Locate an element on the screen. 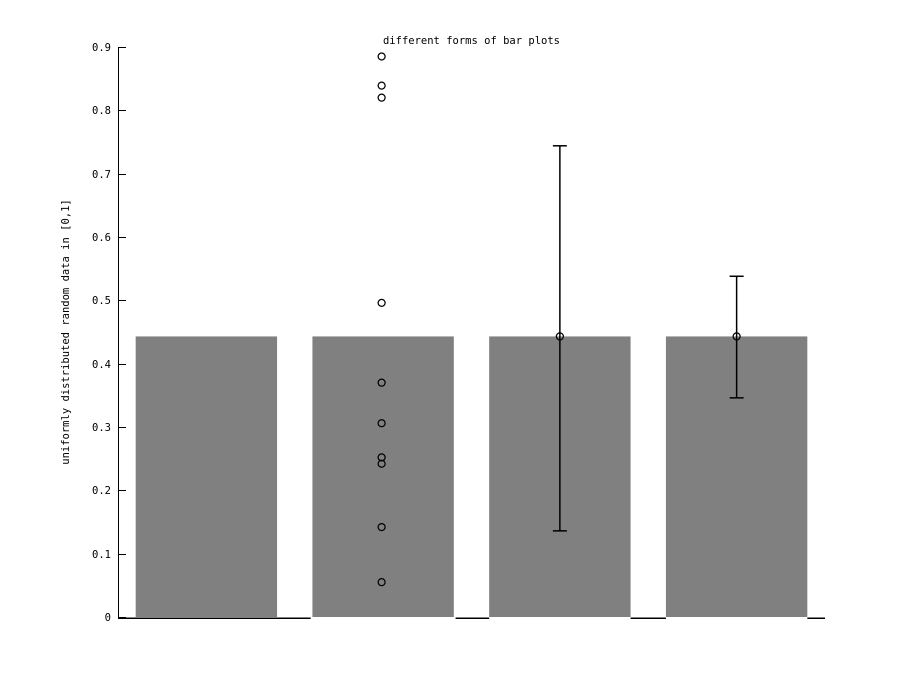 This screenshot has height=693, width=911. y-tick-label: 0.4 is located at coordinates (101, 365).